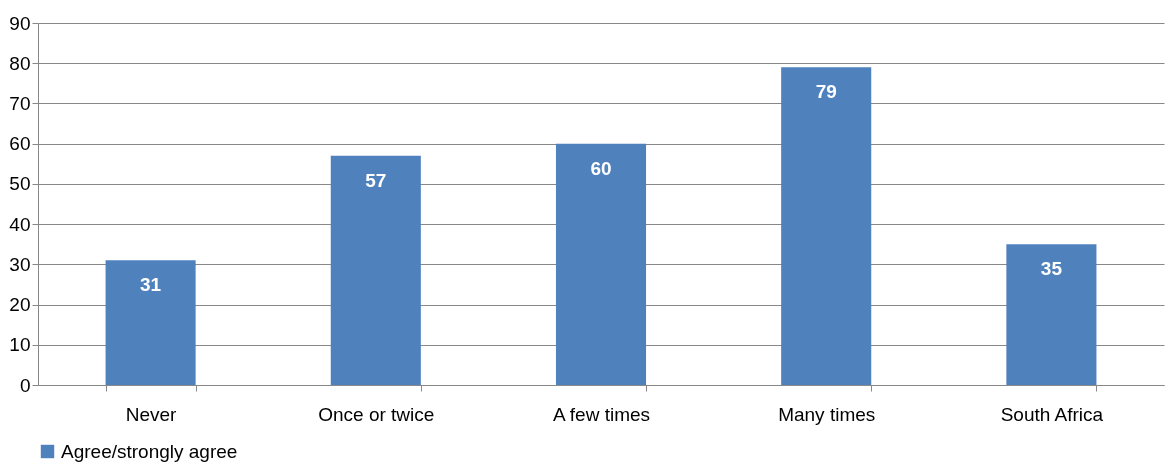  What do you see at coordinates (151, 285) in the screenshot?
I see `data-label: 31` at bounding box center [151, 285].